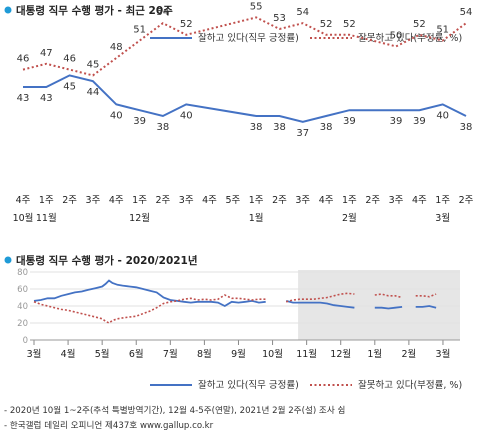 The height and width of the screenshot is (439, 486). Describe the element at coordinates (248, 385) in the screenshot. I see `legend2-positive-label: 잘하고 있다(직무 긍정률)` at that location.